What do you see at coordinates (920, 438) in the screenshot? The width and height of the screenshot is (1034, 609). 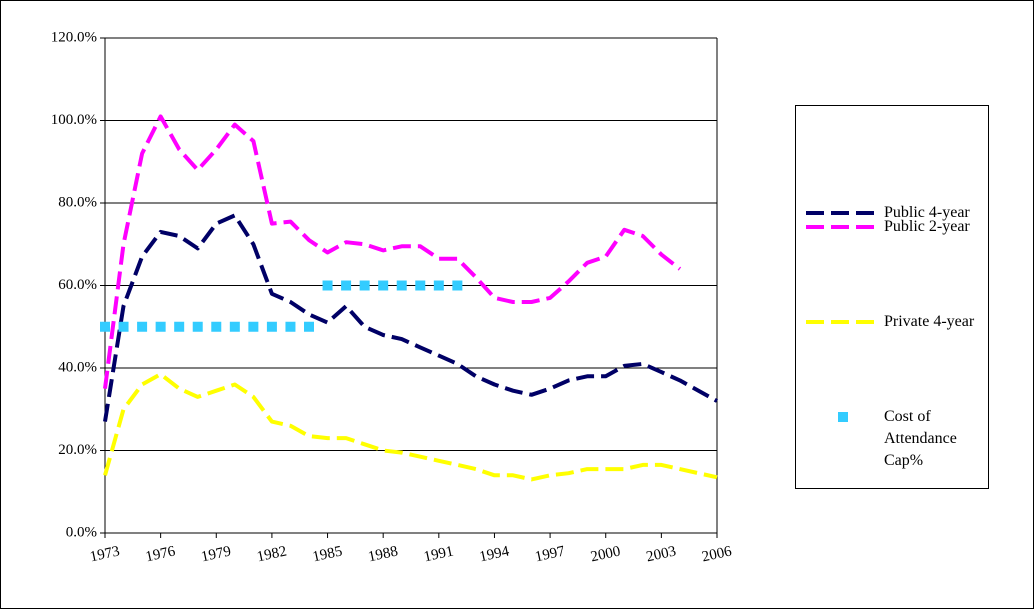 I see `legend-label: Cost of Attendance Cap%` at bounding box center [920, 438].